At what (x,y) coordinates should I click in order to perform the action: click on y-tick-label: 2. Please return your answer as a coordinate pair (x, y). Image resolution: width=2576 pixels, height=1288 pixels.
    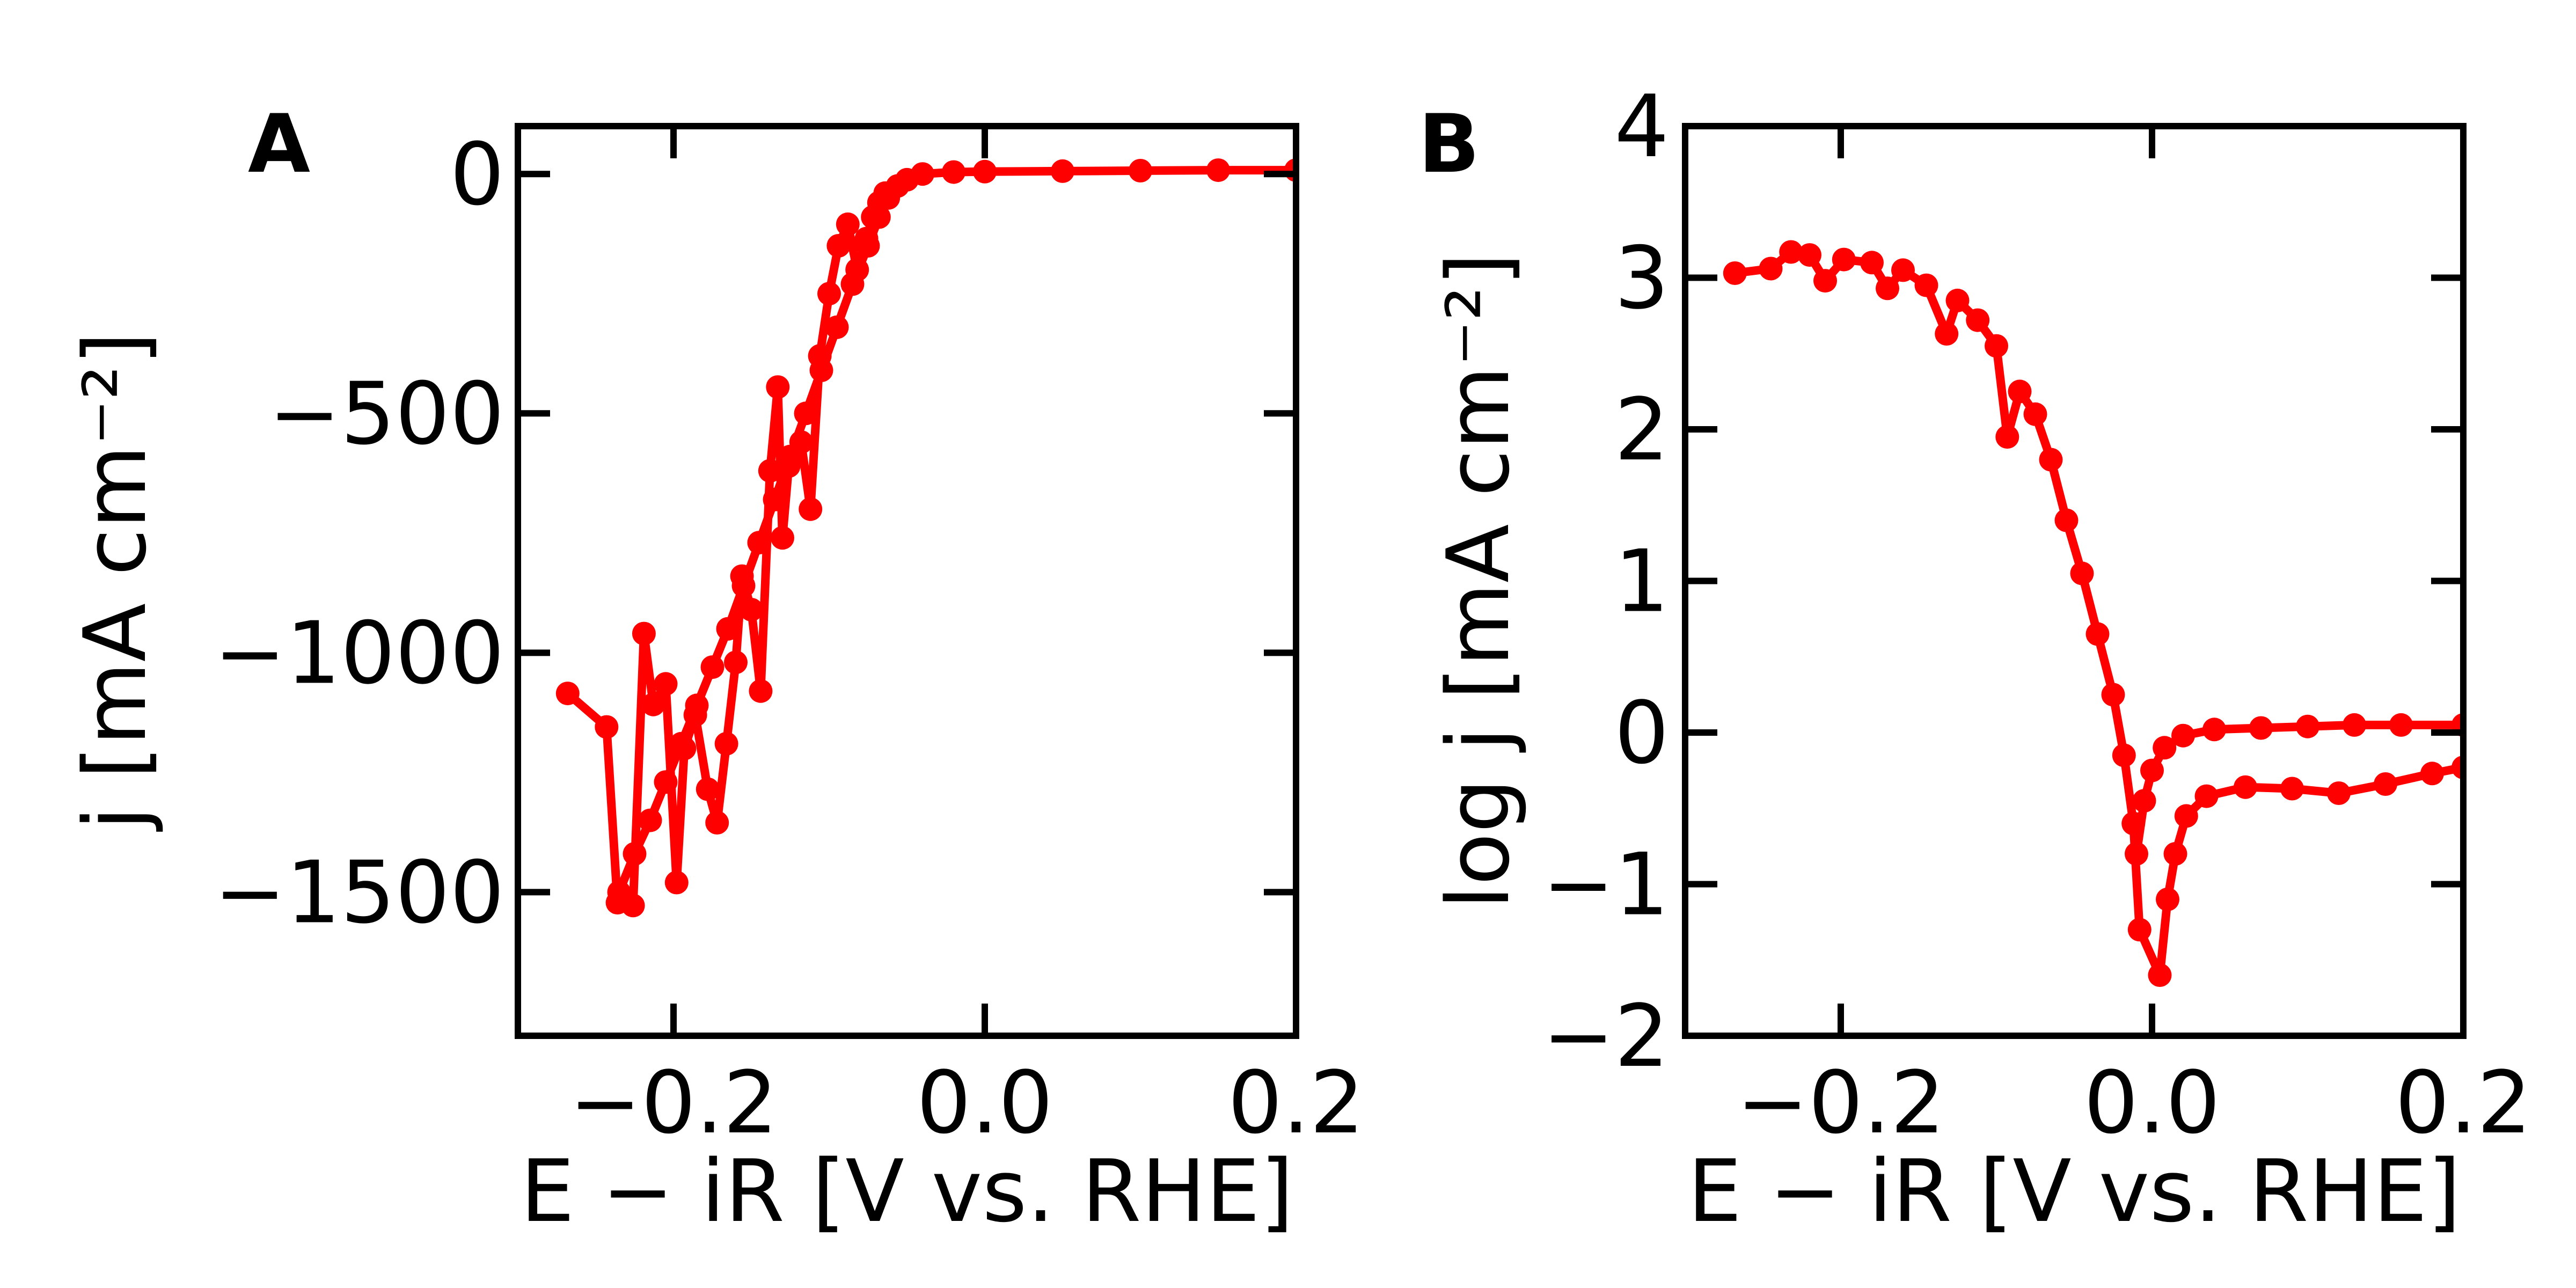
    Looking at the image, I should click on (1641, 429).